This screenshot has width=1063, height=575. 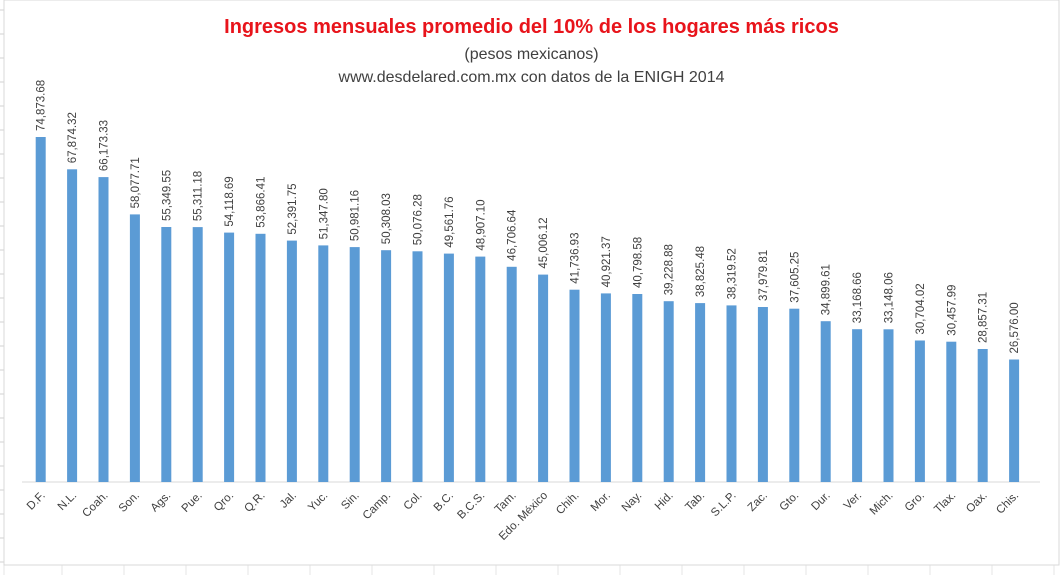 What do you see at coordinates (632, 502) in the screenshot?
I see `category-label: Nay.` at bounding box center [632, 502].